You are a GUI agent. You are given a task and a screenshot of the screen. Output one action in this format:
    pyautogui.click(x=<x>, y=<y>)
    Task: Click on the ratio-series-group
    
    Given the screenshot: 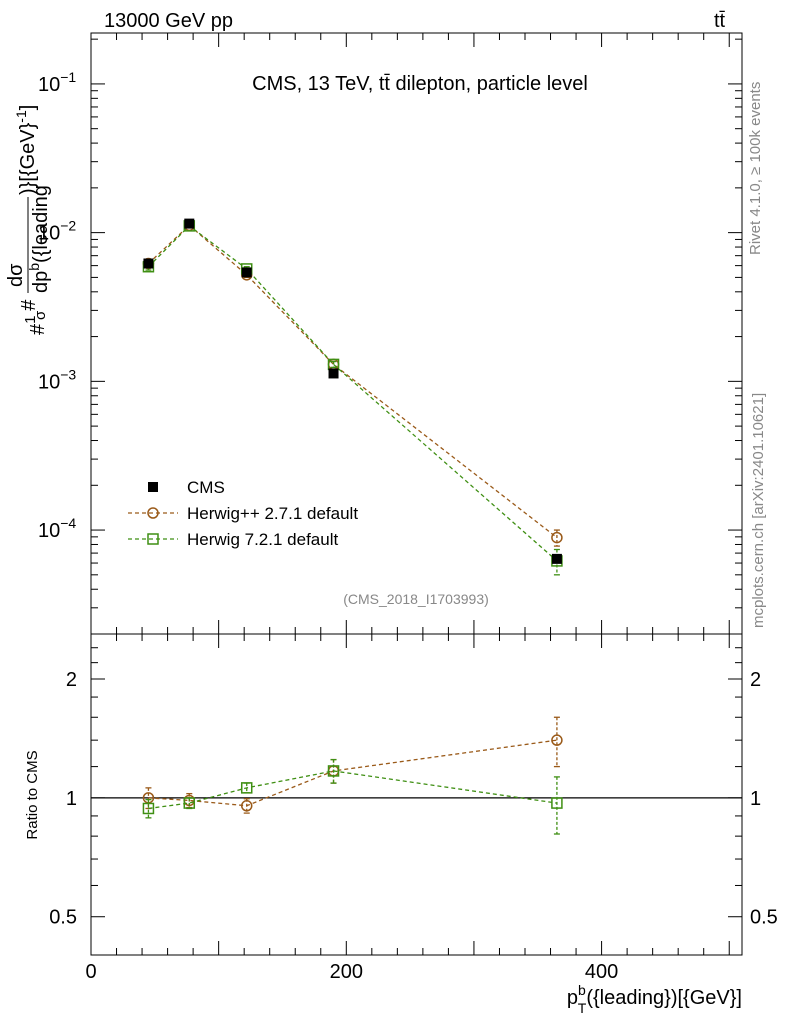 What is the action you would take?
    pyautogui.click(x=352, y=775)
    